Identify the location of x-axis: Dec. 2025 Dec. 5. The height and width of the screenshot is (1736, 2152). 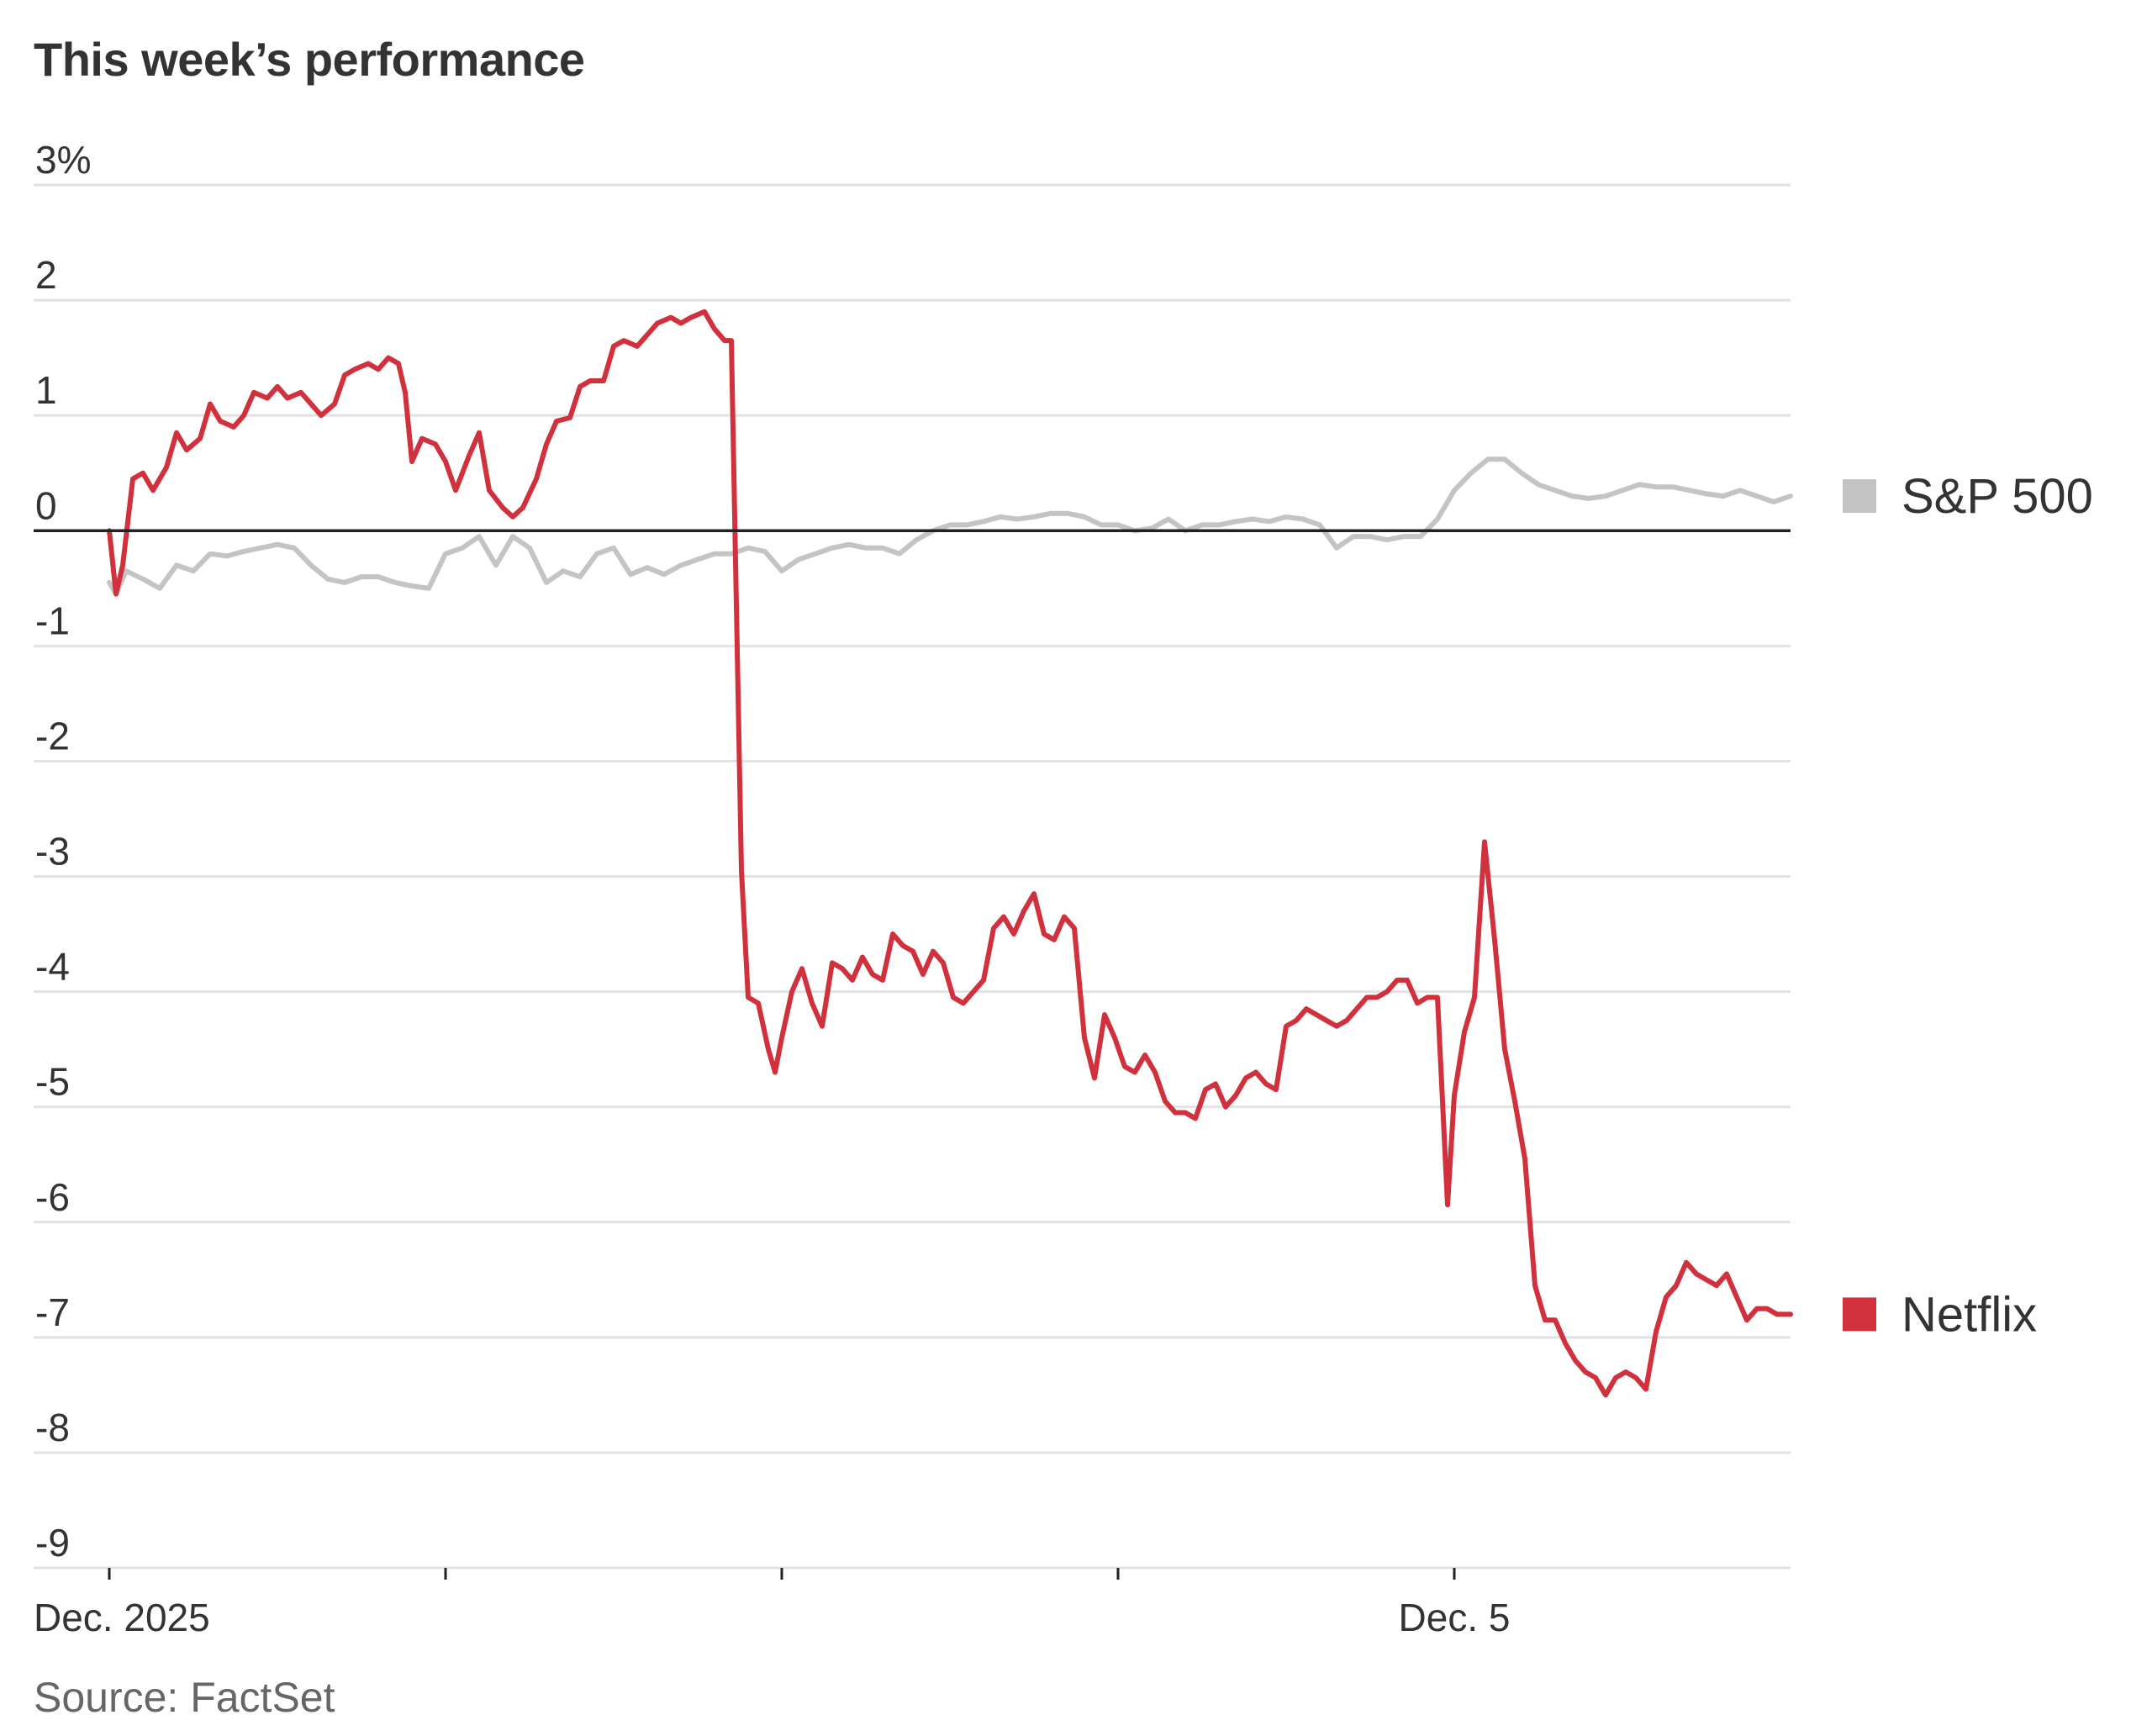
(772, 1603).